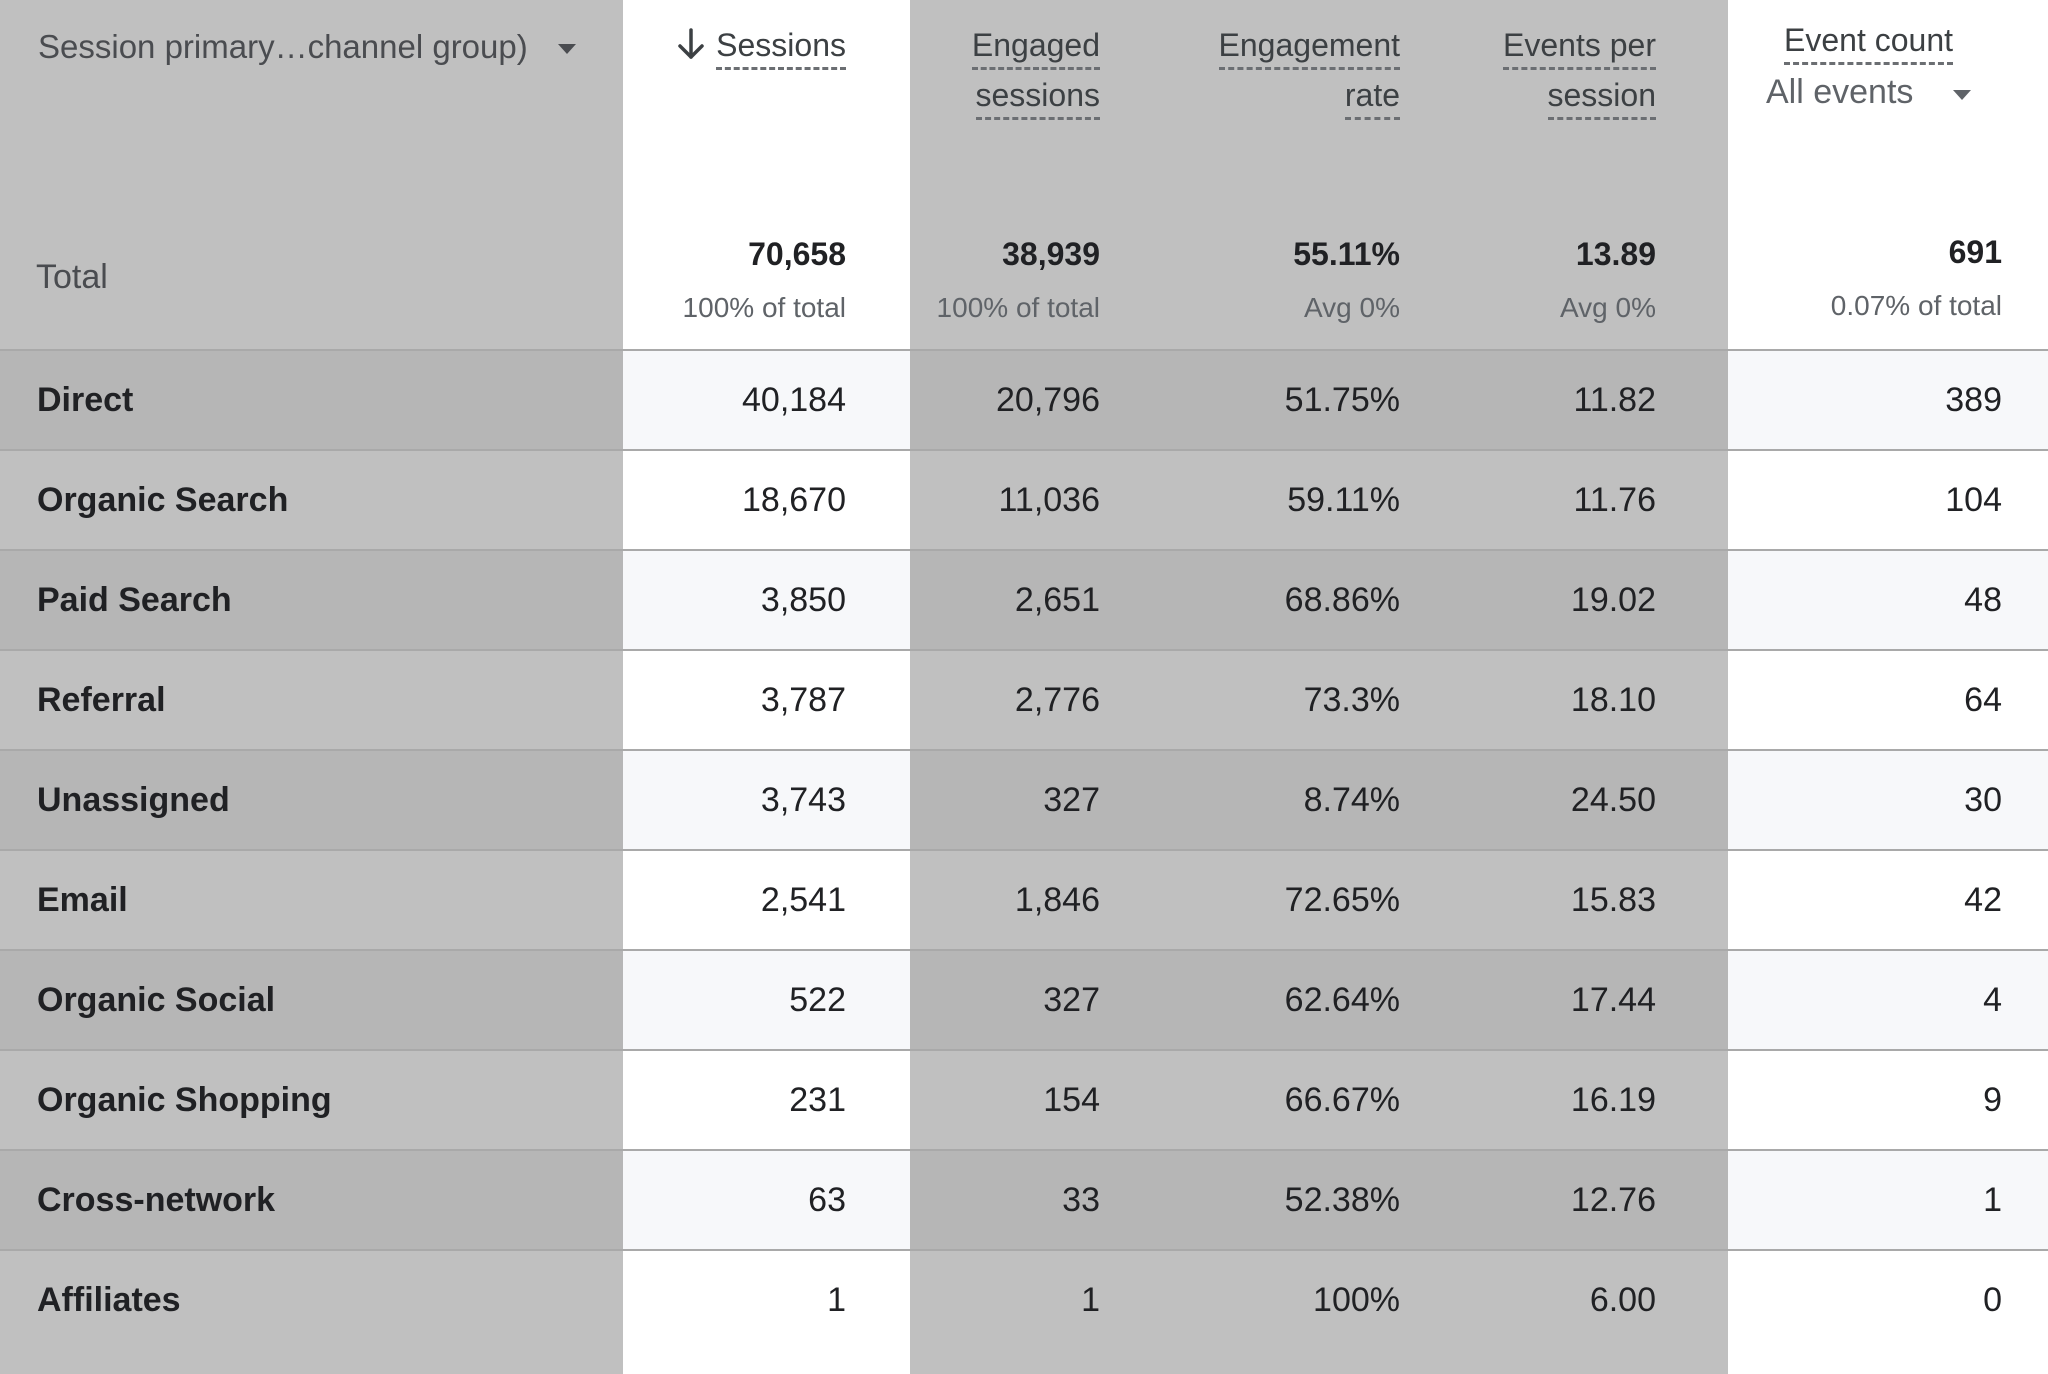 Image resolution: width=2048 pixels, height=1374 pixels. Describe the element at coordinates (1342, 400) in the screenshot. I see `engagement-rate-cell: 51.75%` at that location.